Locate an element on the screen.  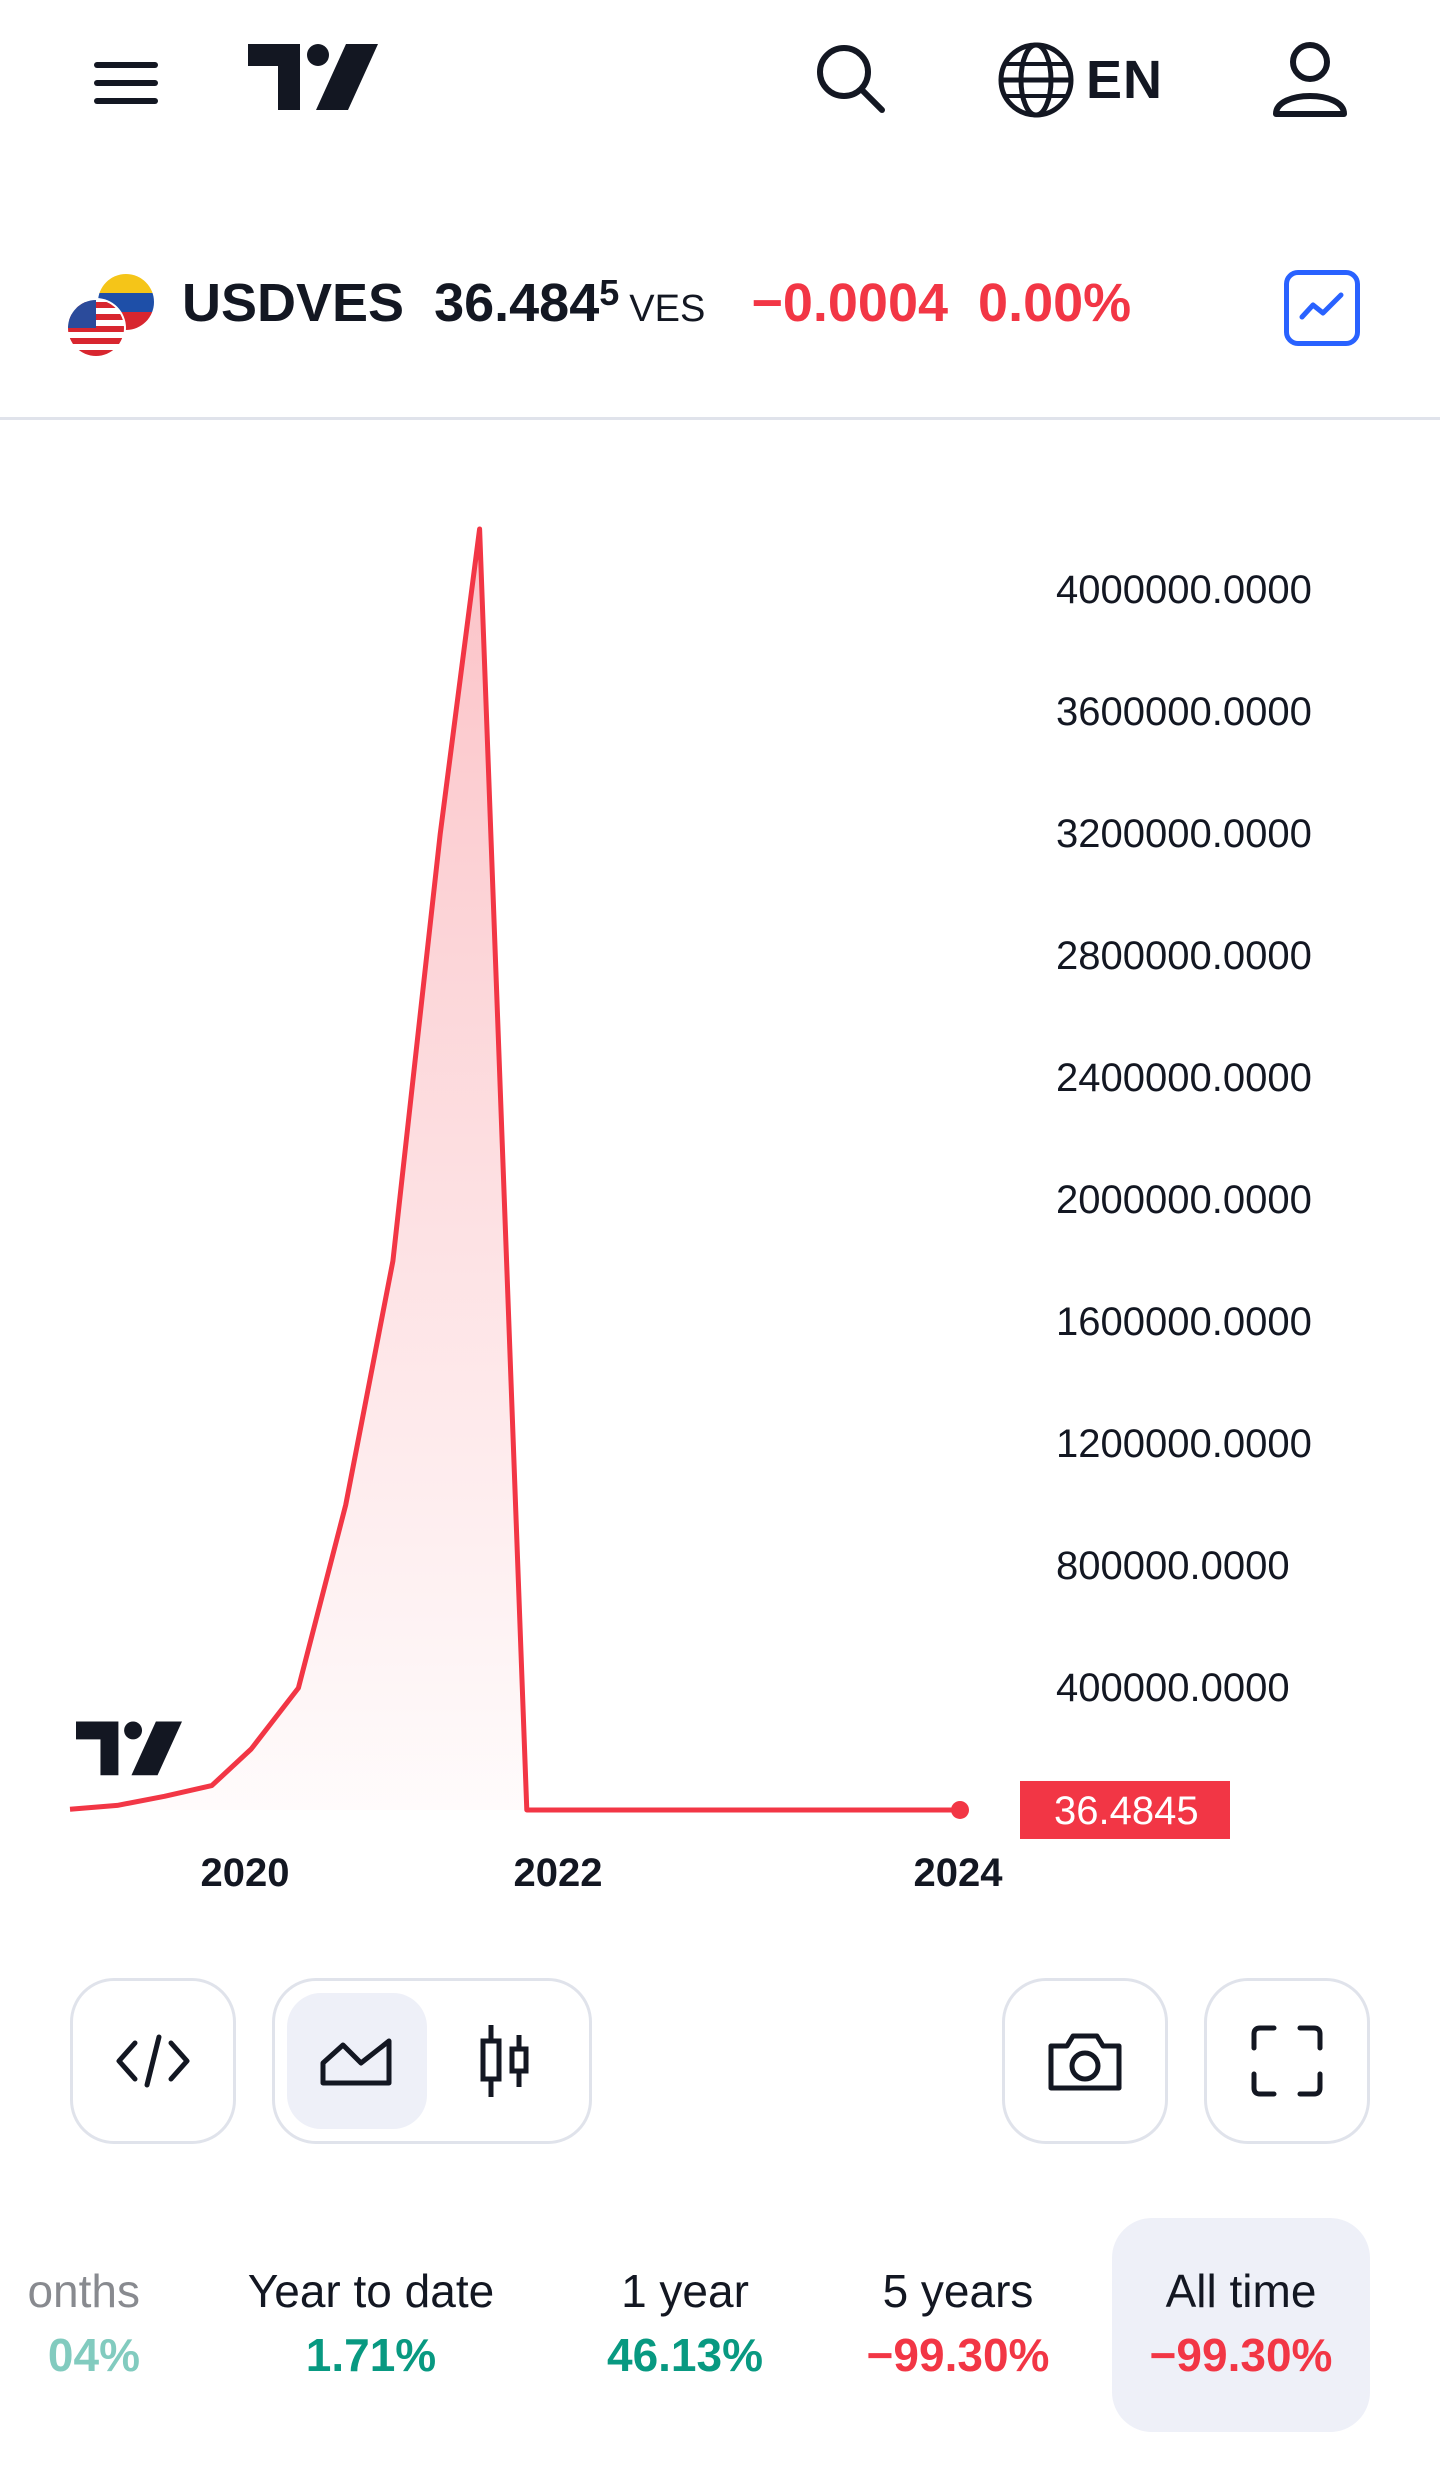
area-chart-icon is located at coordinates (356, 2062).